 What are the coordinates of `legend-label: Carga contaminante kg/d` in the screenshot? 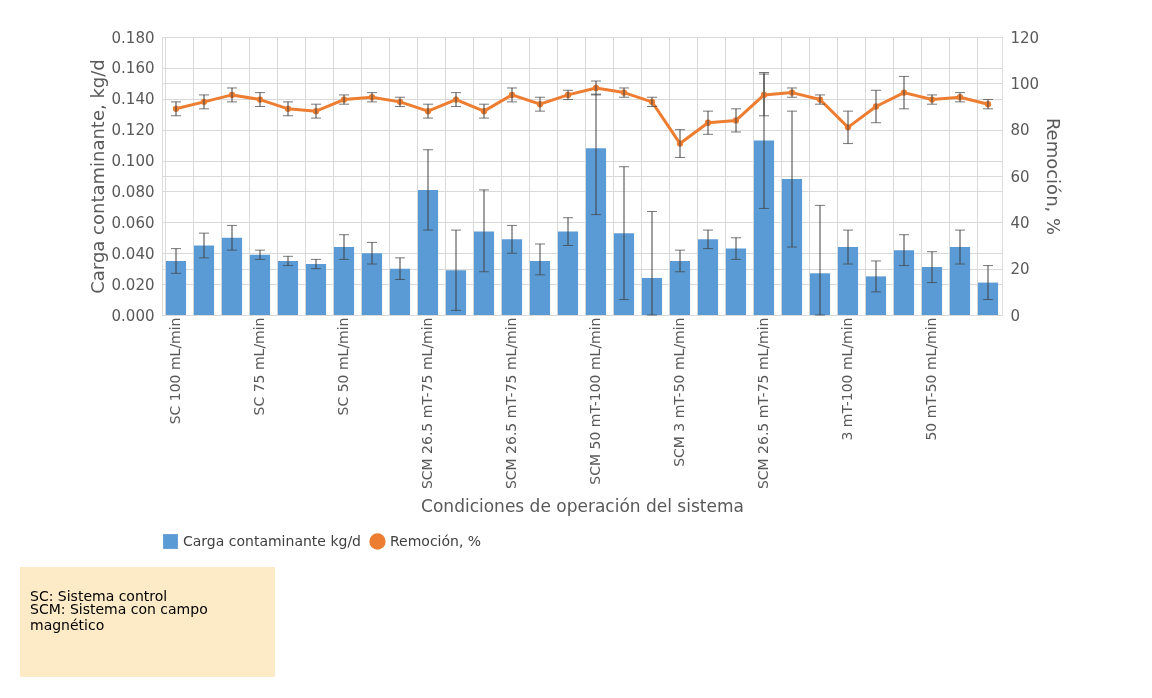 It's located at (272, 540).